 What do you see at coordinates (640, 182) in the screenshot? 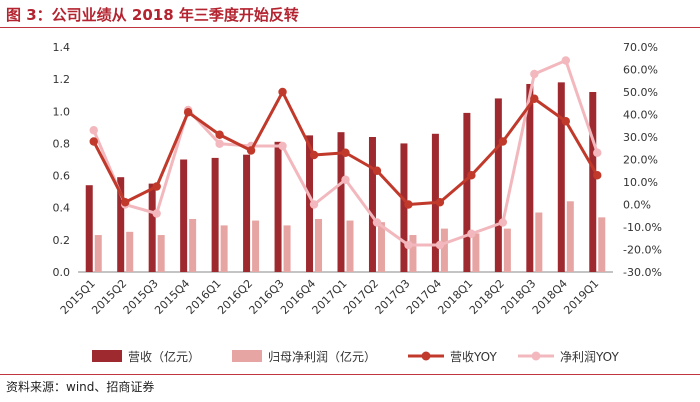
I see `y-tick-label-right: 10.0%` at bounding box center [640, 182].